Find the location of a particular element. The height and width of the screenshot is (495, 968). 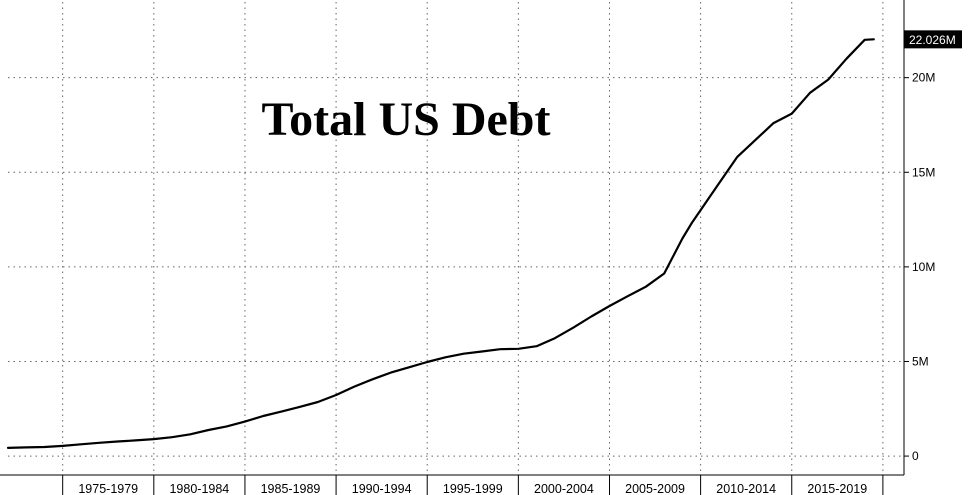

x-tick-label: 1990-1994 is located at coordinates (382, 488).